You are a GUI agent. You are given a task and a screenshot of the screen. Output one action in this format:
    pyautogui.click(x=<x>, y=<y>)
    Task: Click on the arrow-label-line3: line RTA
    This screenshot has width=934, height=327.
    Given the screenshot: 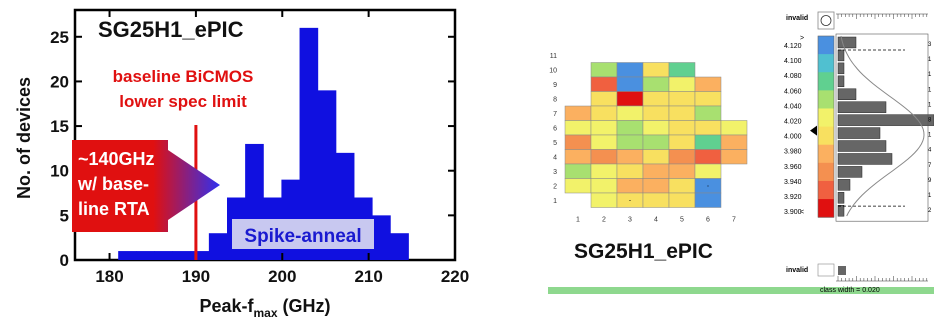 What is the action you would take?
    pyautogui.click(x=114, y=209)
    